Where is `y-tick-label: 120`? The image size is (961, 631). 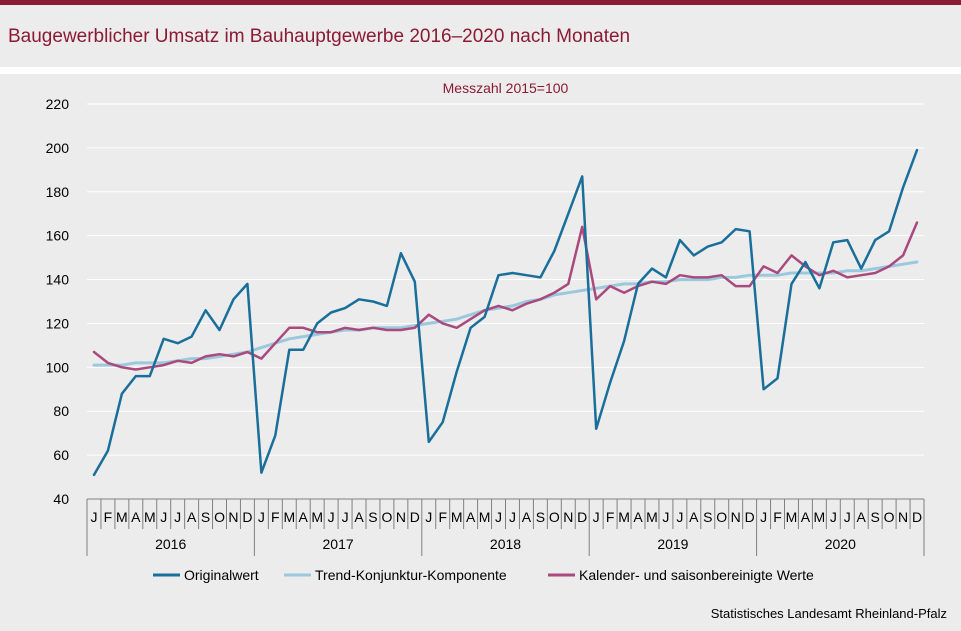 y-tick-label: 120 is located at coordinates (58, 323).